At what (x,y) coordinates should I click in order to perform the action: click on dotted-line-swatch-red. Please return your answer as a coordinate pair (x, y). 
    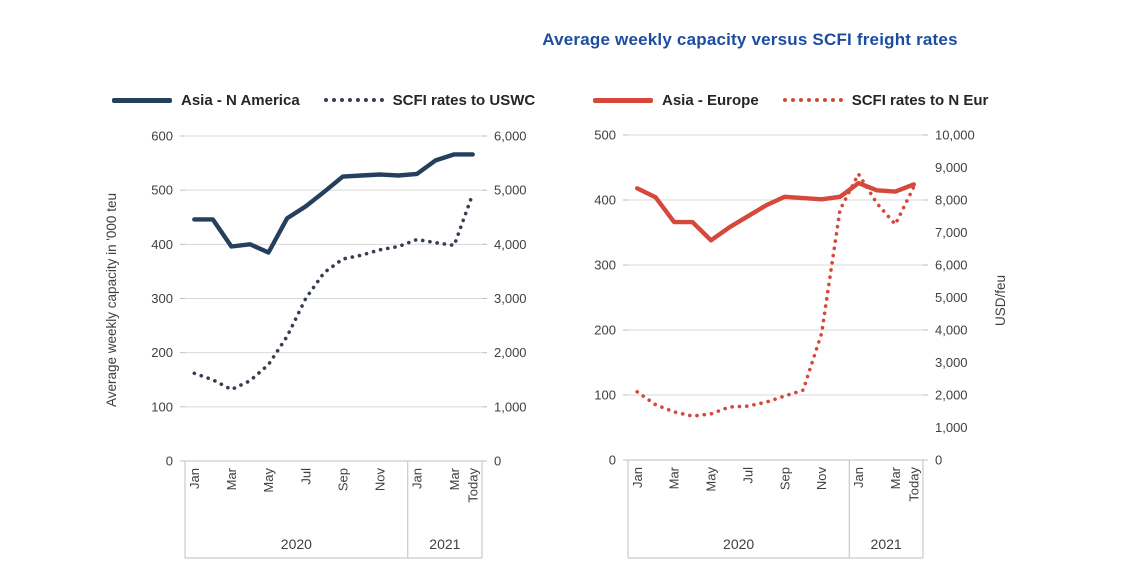
    Looking at the image, I should click on (812, 100).